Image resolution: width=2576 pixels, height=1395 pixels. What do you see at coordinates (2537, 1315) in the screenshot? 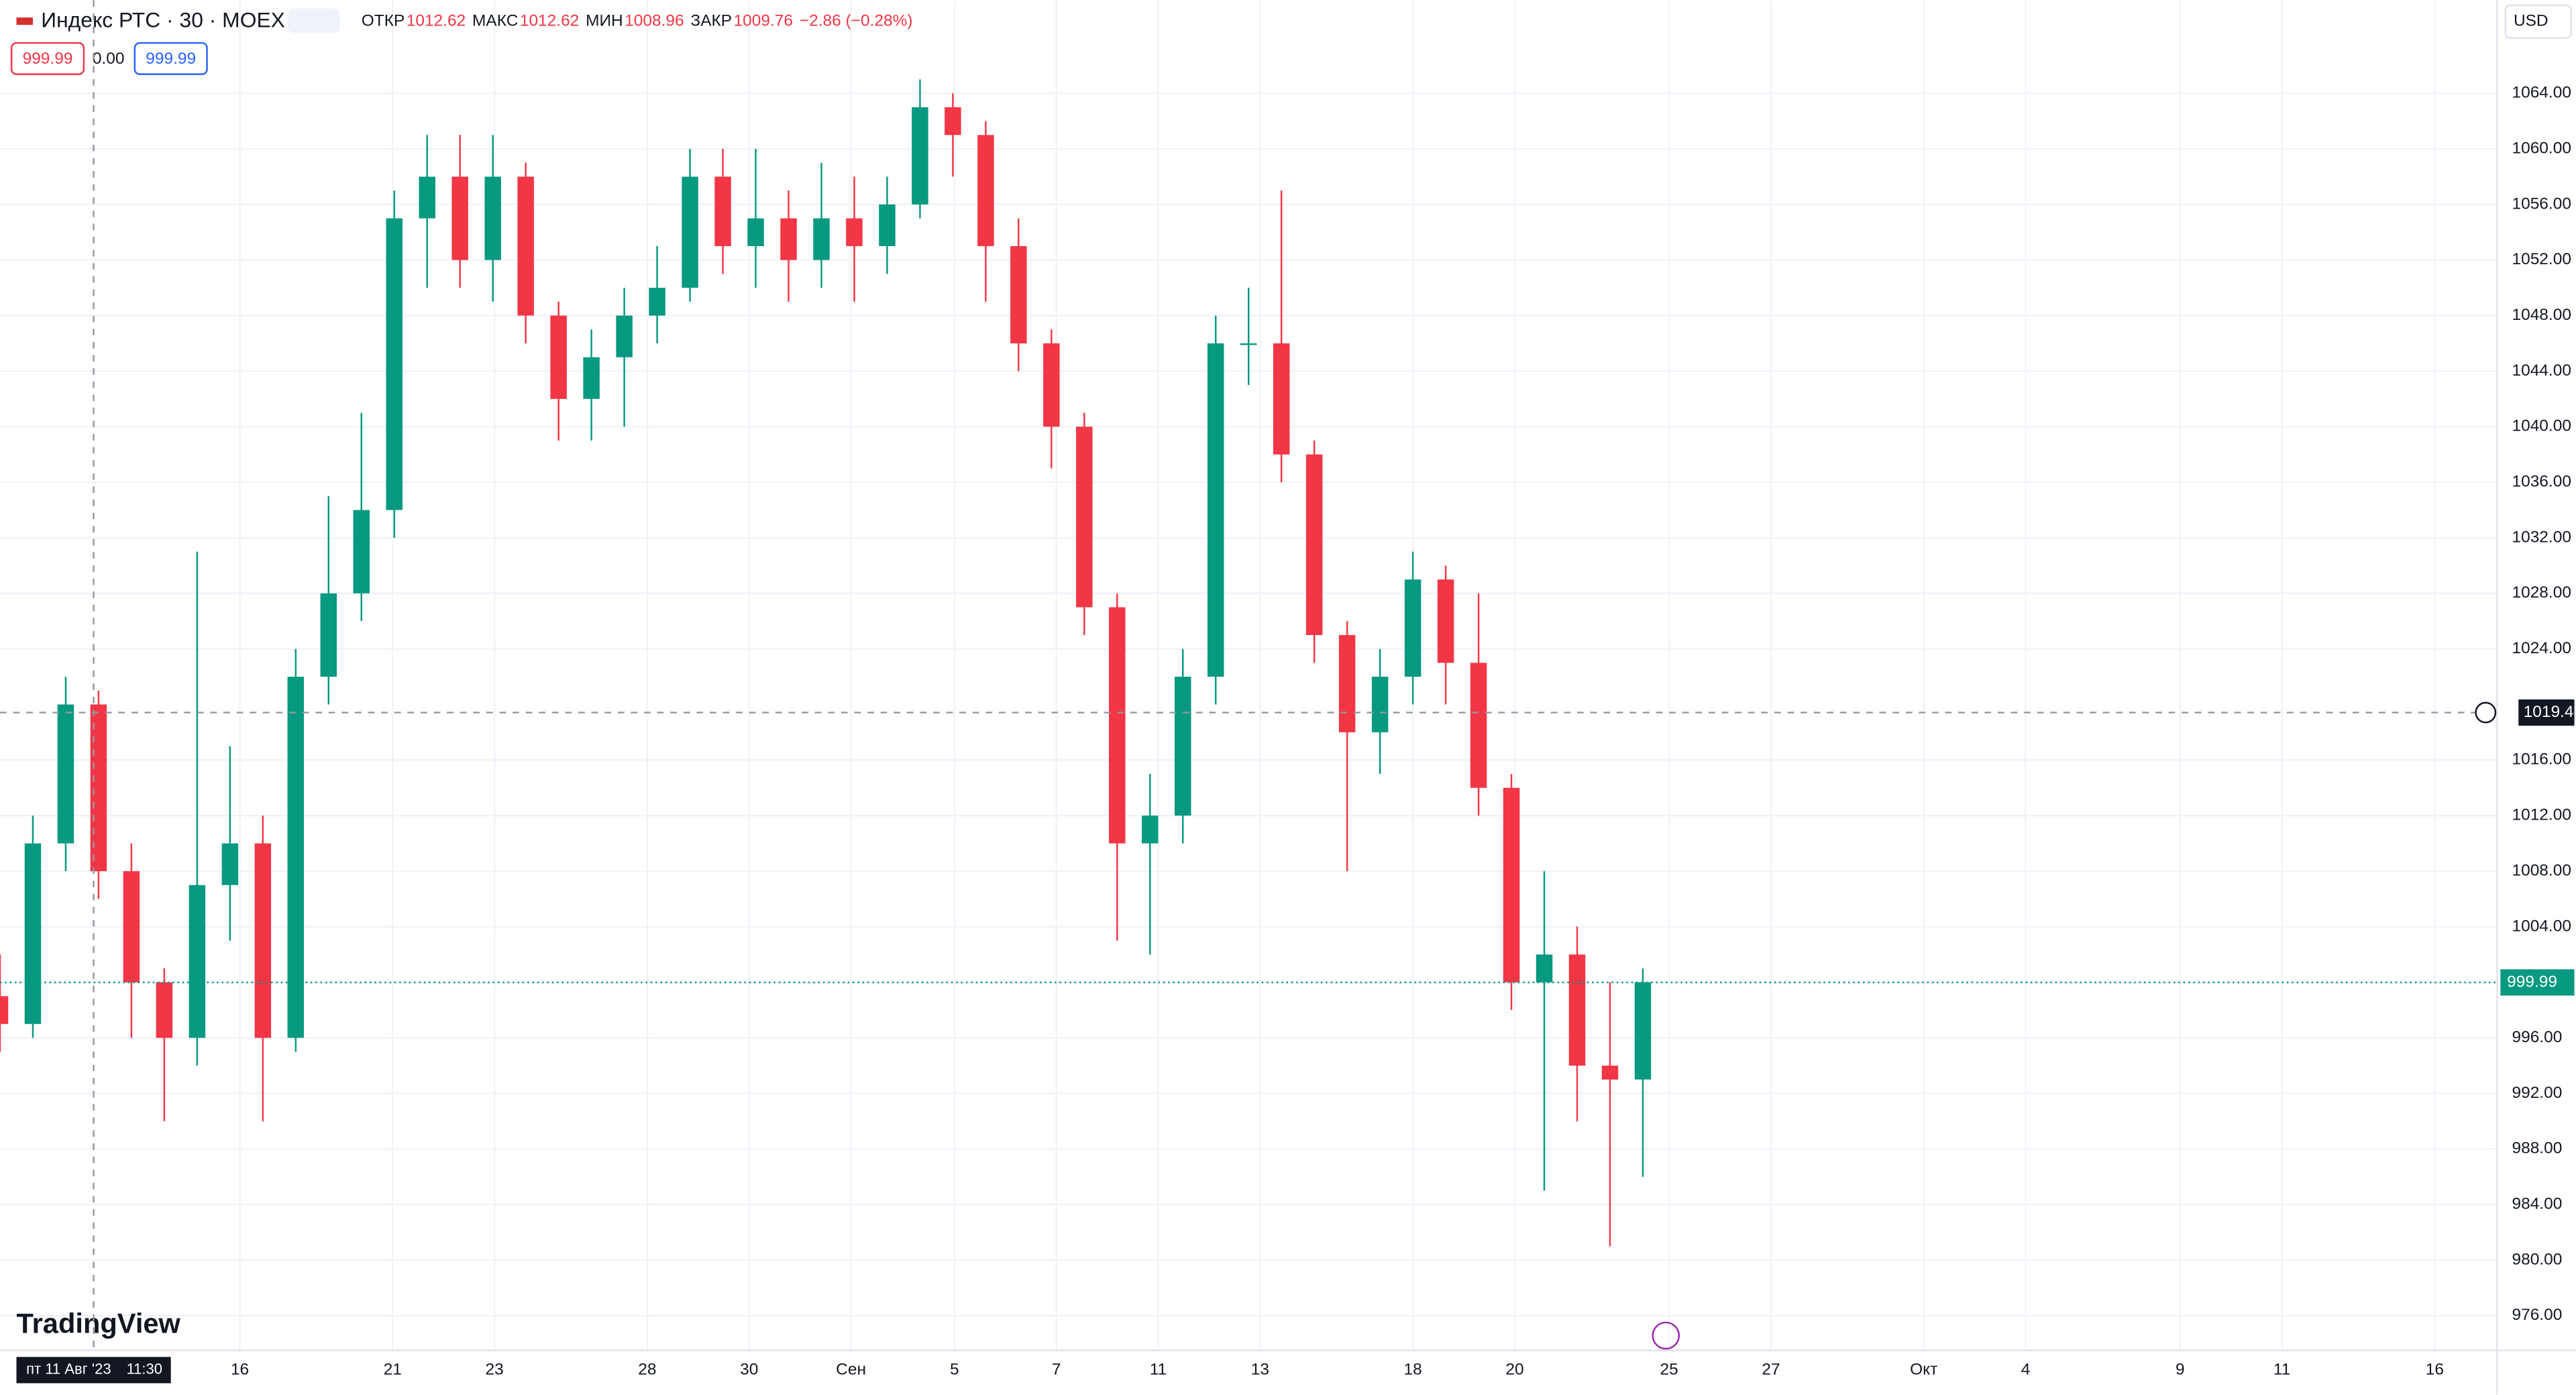
I see `y-tick-label: 976.00` at bounding box center [2537, 1315].